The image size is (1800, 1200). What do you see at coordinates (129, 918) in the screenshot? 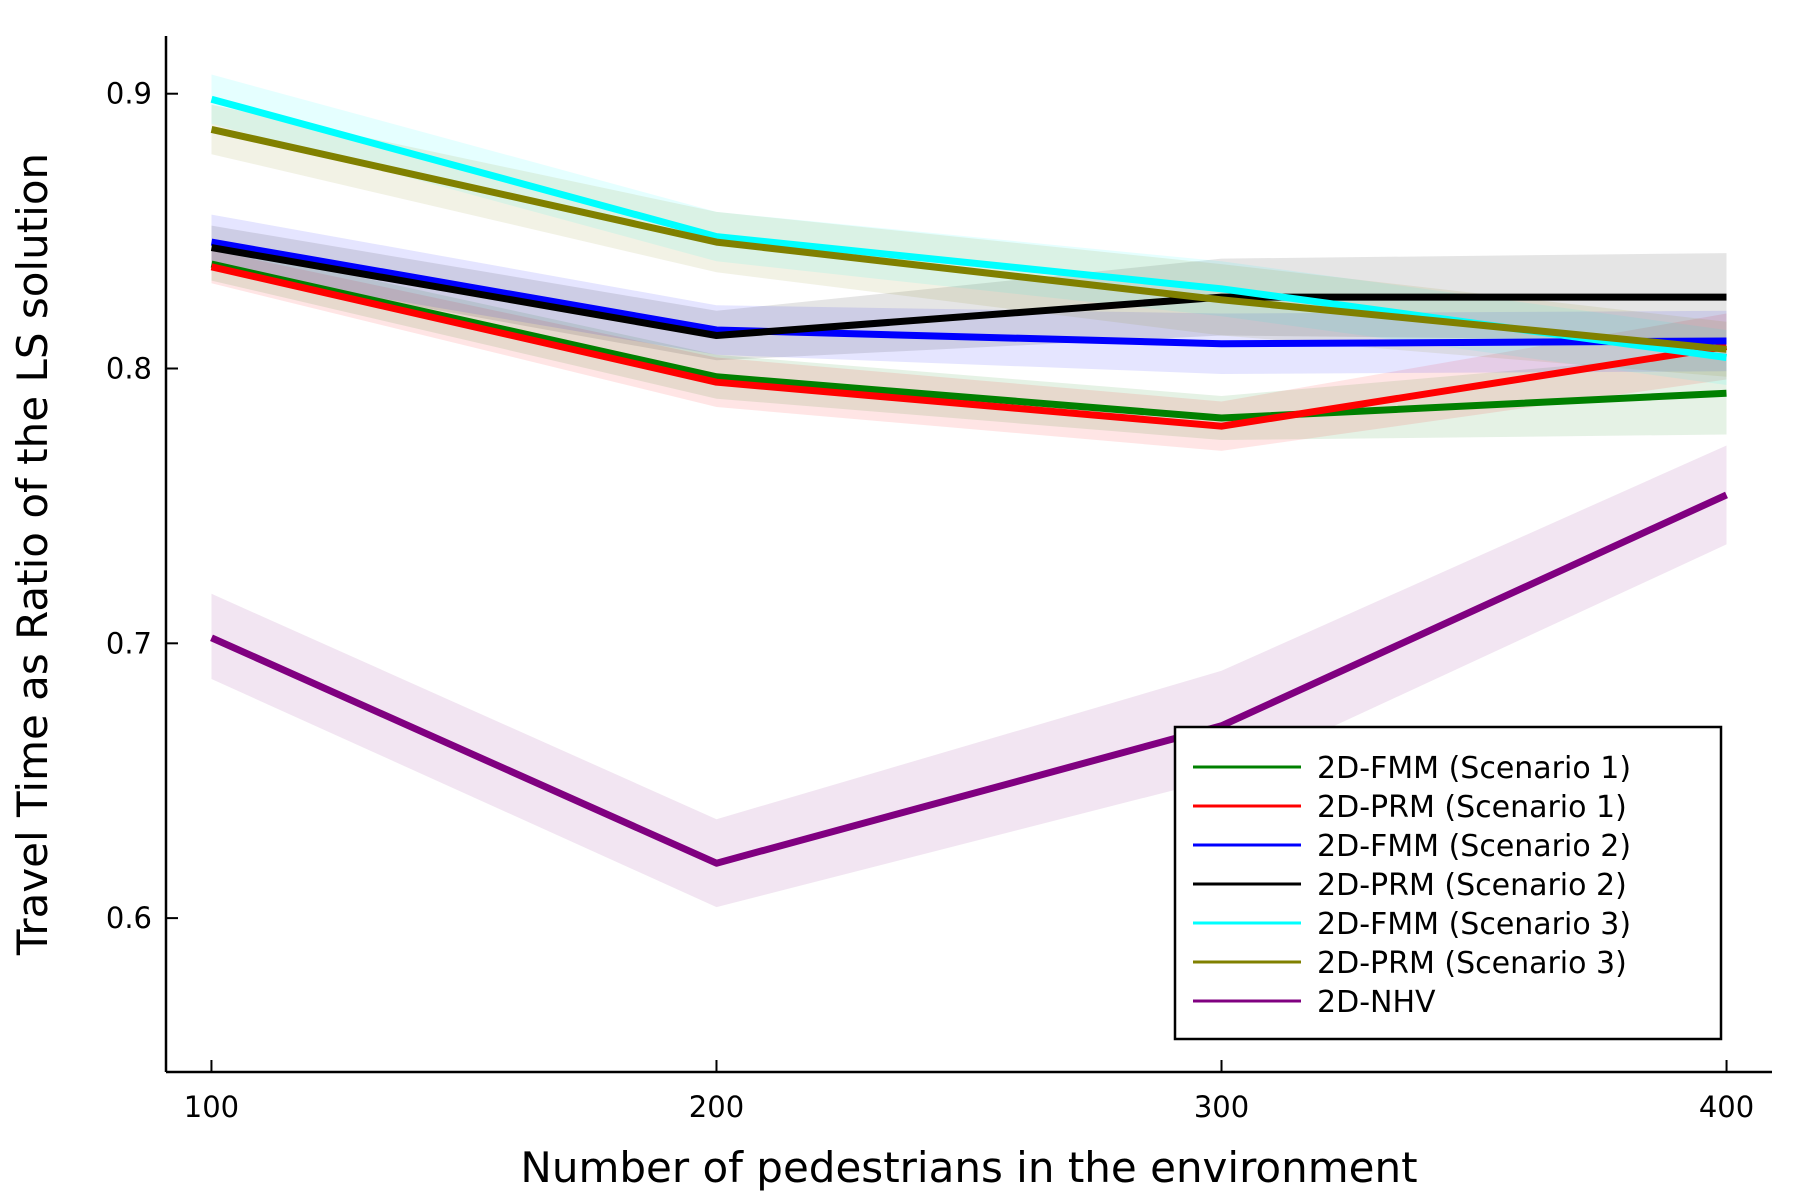
I see `y-tick-label: 0.6` at bounding box center [129, 918].